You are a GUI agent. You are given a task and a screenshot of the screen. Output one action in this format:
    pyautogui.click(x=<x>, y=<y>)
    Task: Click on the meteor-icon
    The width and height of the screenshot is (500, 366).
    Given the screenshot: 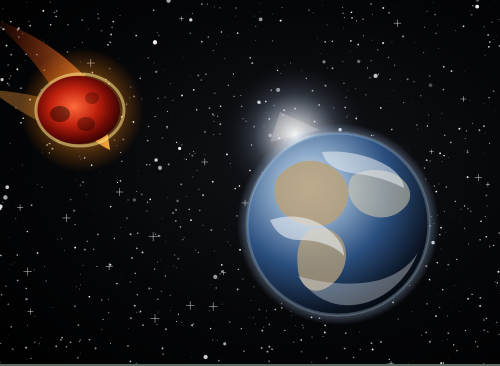 What is the action you would take?
    pyautogui.click(x=72, y=96)
    